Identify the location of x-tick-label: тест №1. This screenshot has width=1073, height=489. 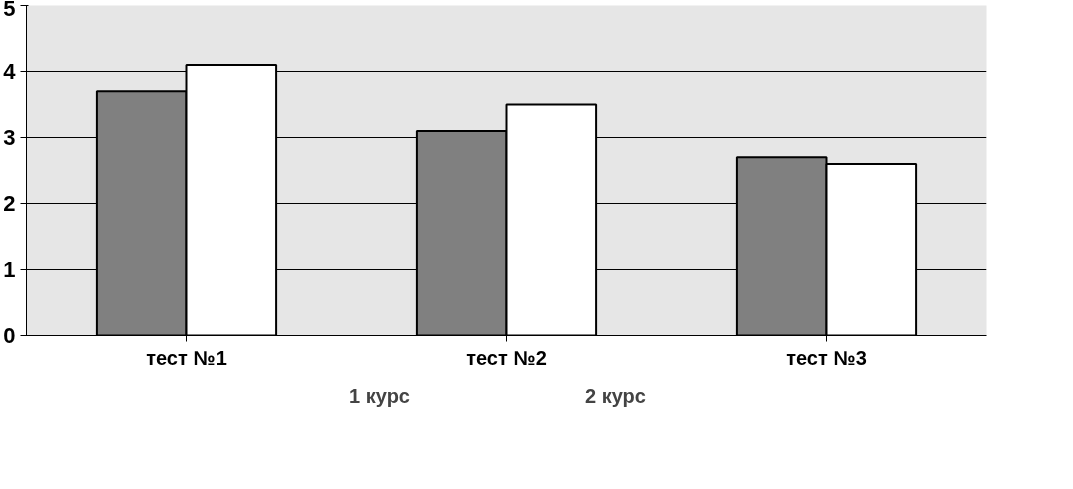
(186, 357).